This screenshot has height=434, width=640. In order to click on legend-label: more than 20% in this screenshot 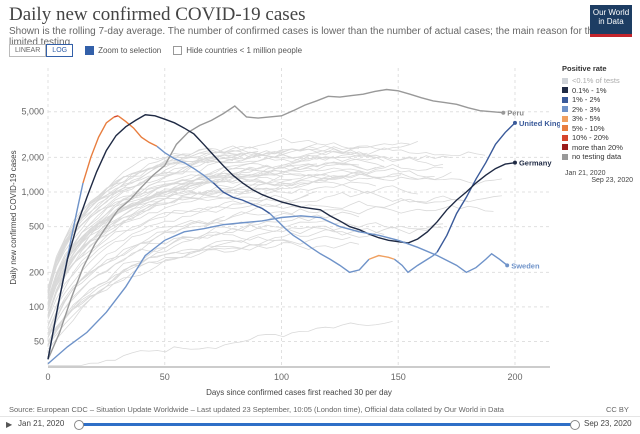, I will do `click(597, 147)`.